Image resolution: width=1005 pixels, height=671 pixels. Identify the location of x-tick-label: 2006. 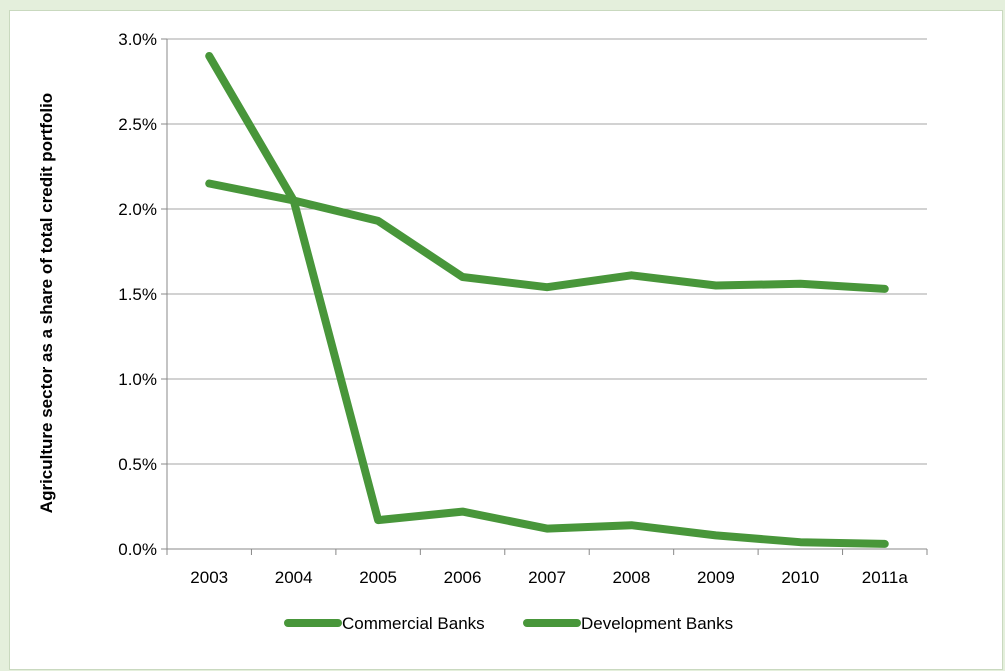
(463, 577).